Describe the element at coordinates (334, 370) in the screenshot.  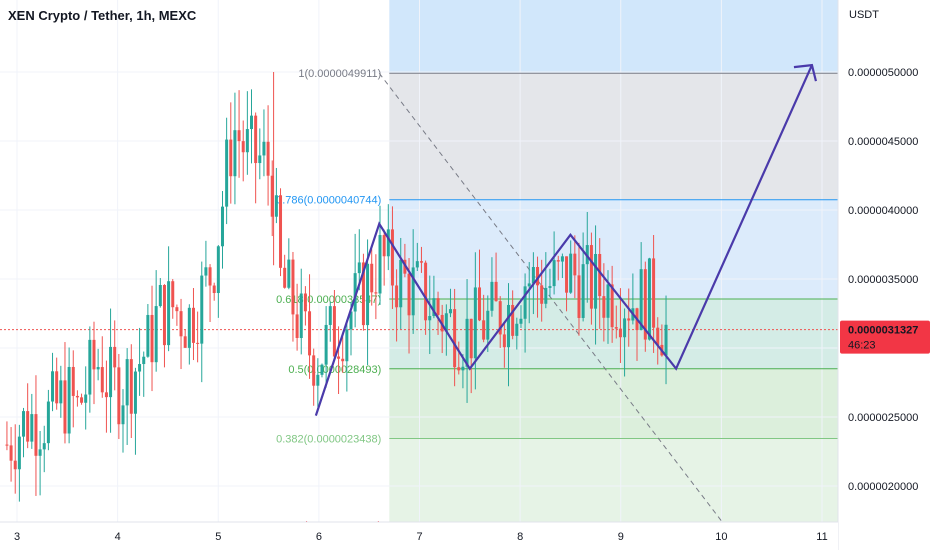
I see `fib-level-label: 0.5(0.0000028493)` at that location.